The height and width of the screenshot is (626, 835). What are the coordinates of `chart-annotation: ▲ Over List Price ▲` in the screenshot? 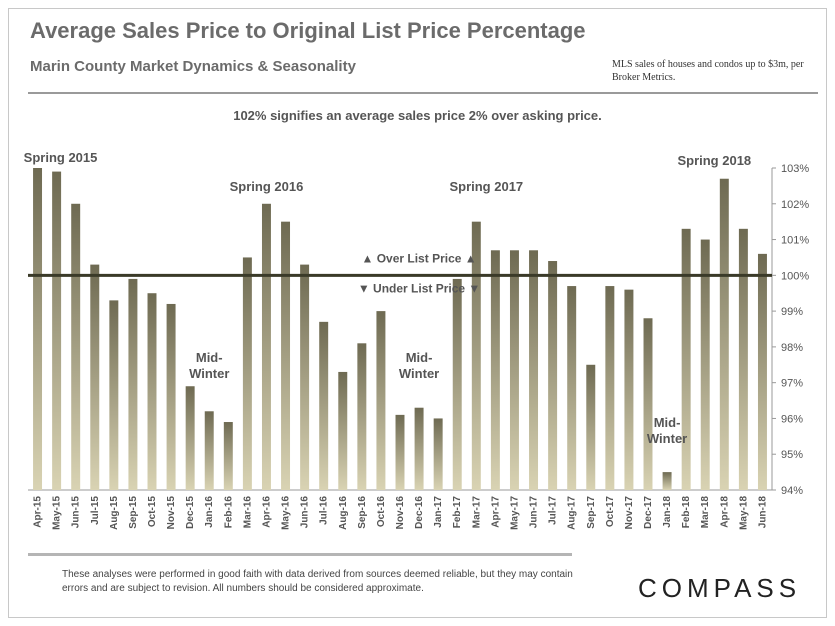 It's located at (419, 258).